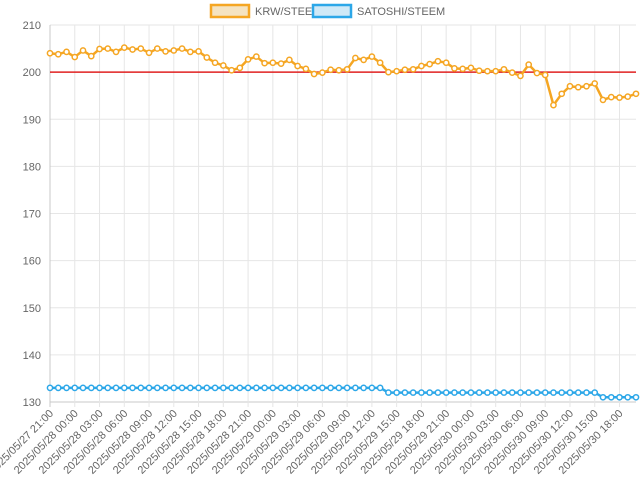 The image size is (640, 480). What do you see at coordinates (327, 11) in the screenshot?
I see `legend: KRW/STEEM SATOSHI/STEEM` at bounding box center [327, 11].